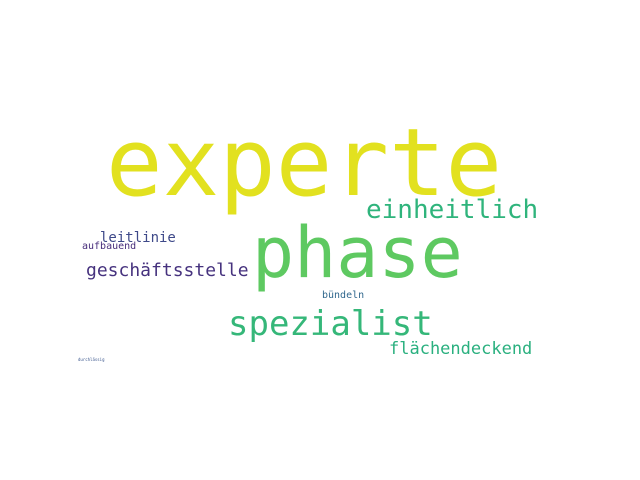 The height and width of the screenshot is (480, 640). Describe the element at coordinates (452, 210) in the screenshot. I see `word-einheitlich: einheitlich` at that location.